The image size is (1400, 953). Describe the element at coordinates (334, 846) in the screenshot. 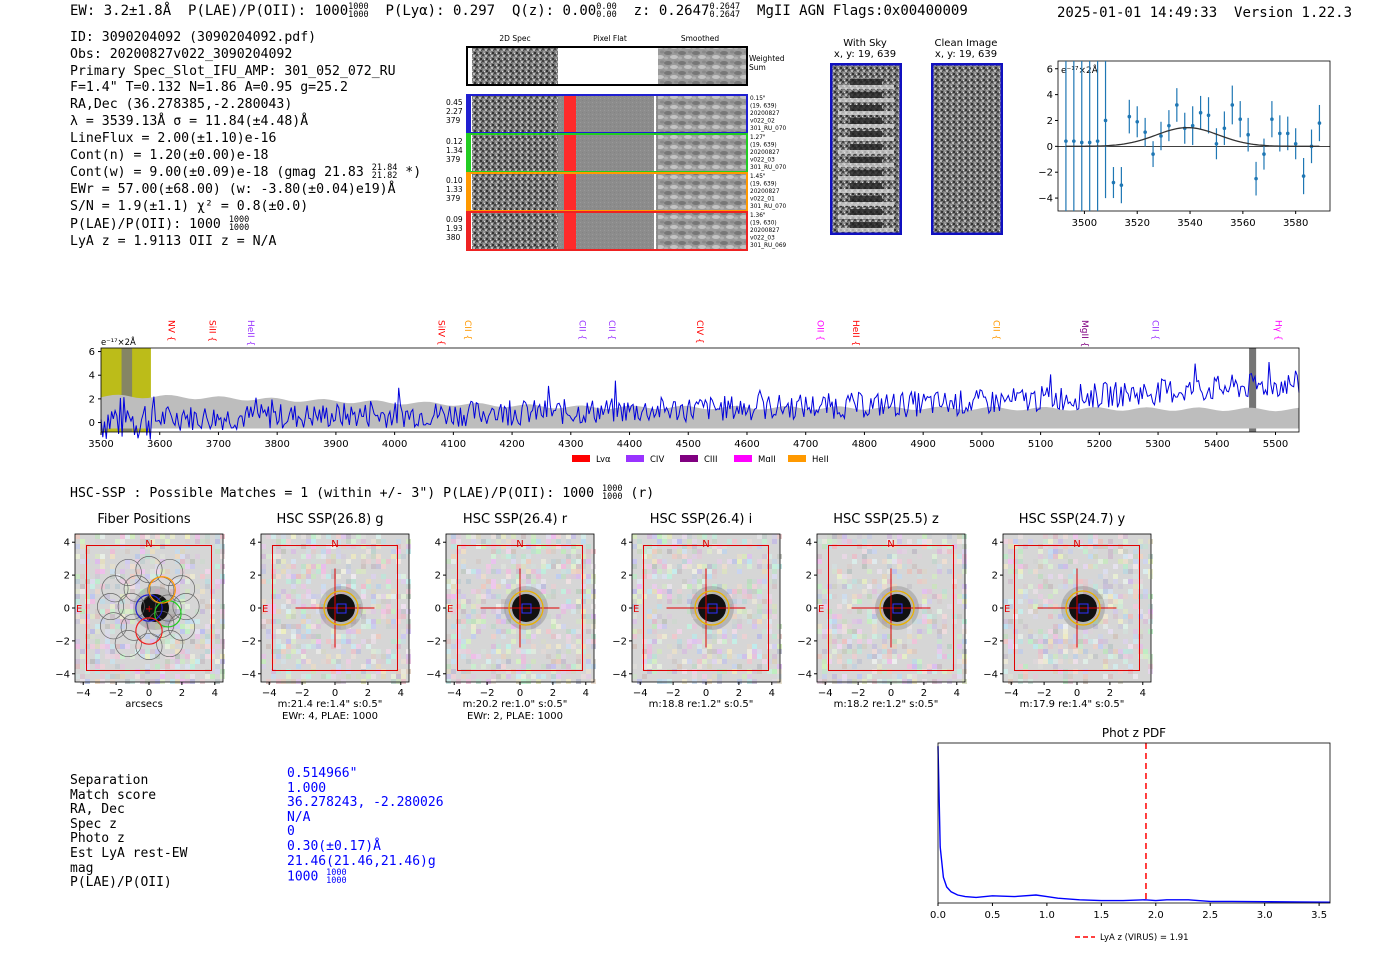

I see `match-value: 0.30(±0.17)Å` at that location.